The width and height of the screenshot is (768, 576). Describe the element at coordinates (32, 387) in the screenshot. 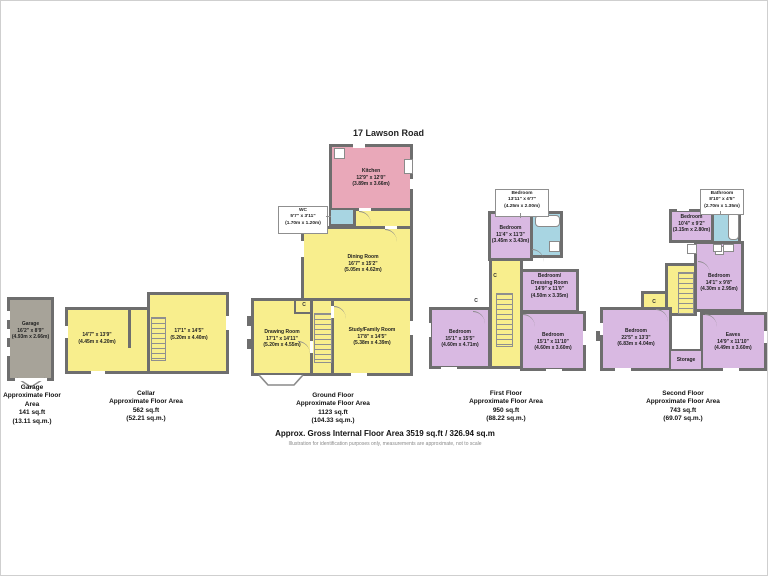

I see `floor-name: Garage` at that location.